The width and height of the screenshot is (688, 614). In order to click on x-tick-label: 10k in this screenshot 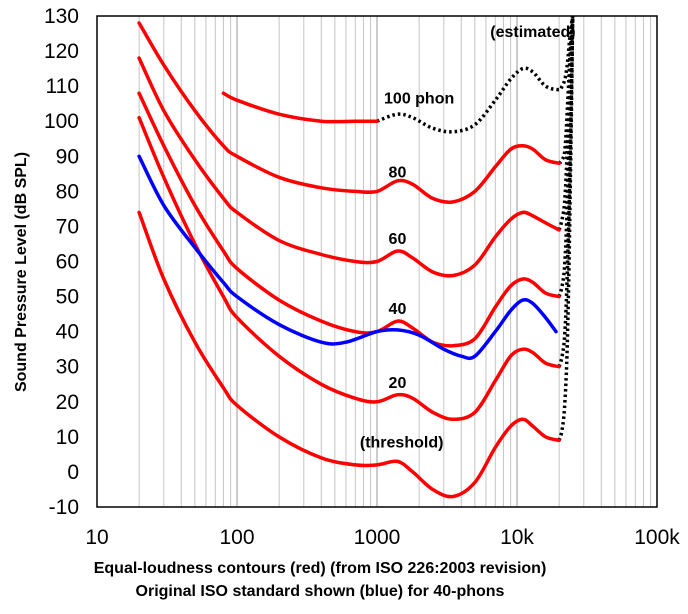, I will do `click(517, 537)`.